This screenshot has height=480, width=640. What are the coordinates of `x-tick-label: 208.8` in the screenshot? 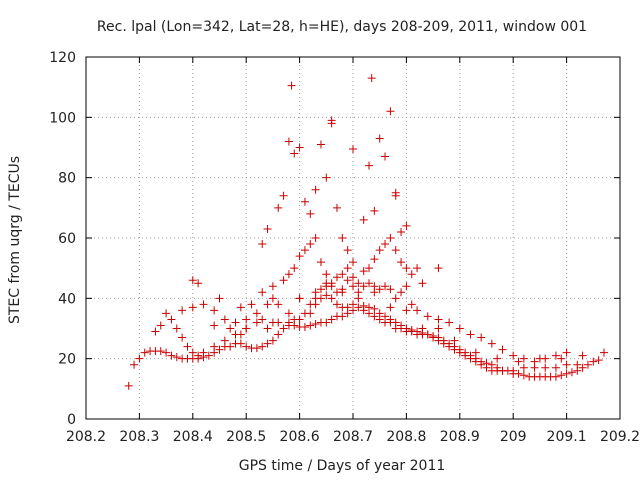 It's located at (406, 437).